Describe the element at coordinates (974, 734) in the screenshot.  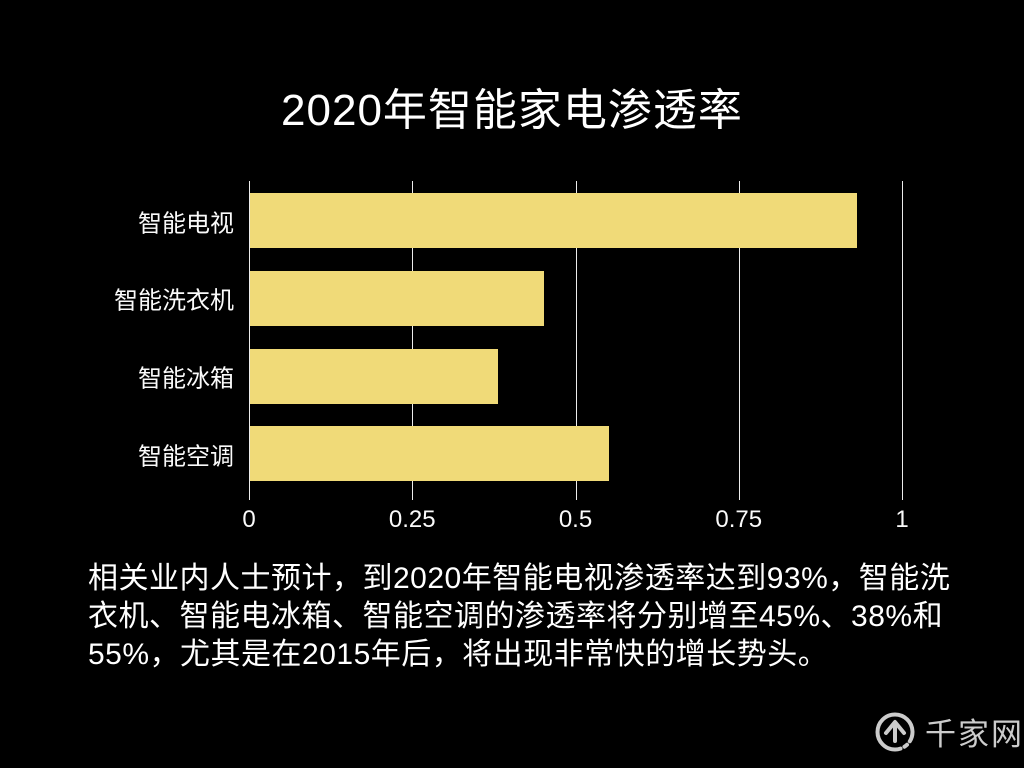
I see `logo-text: 千家网` at that location.